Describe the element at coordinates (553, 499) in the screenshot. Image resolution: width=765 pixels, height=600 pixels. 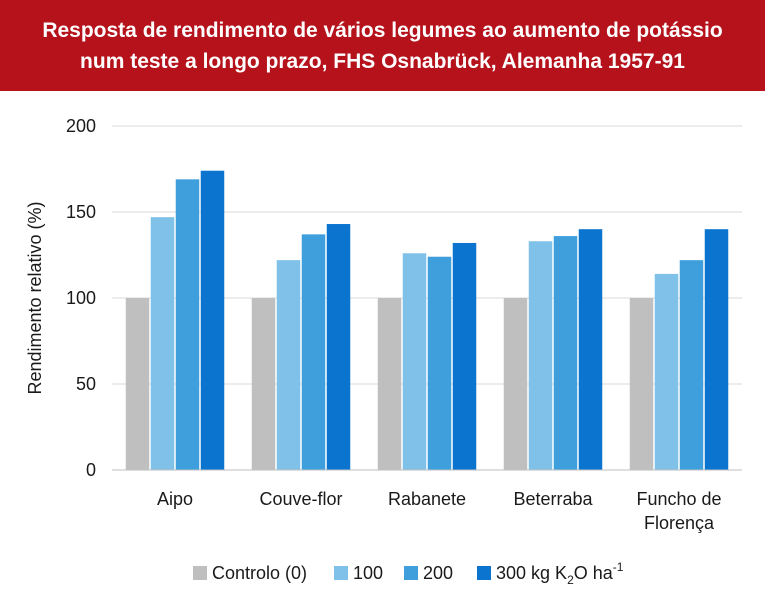
I see `x-category-label-3-0: Beterraba` at that location.